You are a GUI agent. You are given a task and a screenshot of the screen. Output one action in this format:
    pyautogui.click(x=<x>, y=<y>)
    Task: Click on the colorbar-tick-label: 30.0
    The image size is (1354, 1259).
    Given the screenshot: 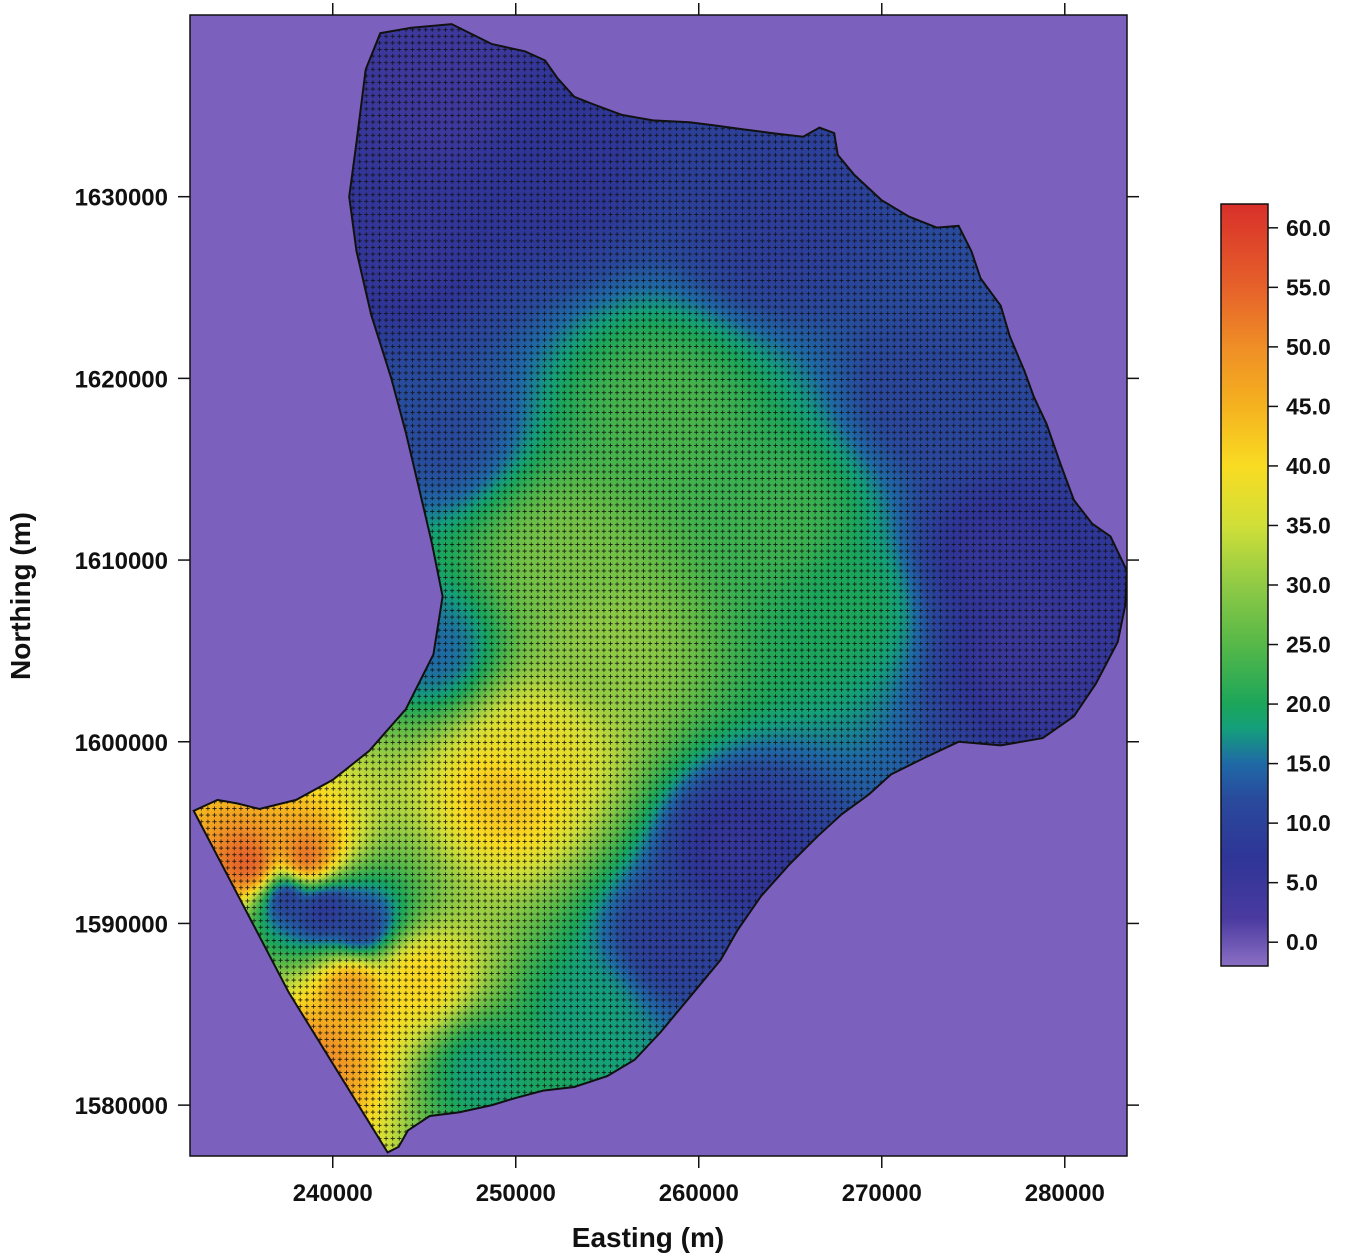 What is the action you would take?
    pyautogui.click(x=1308, y=585)
    